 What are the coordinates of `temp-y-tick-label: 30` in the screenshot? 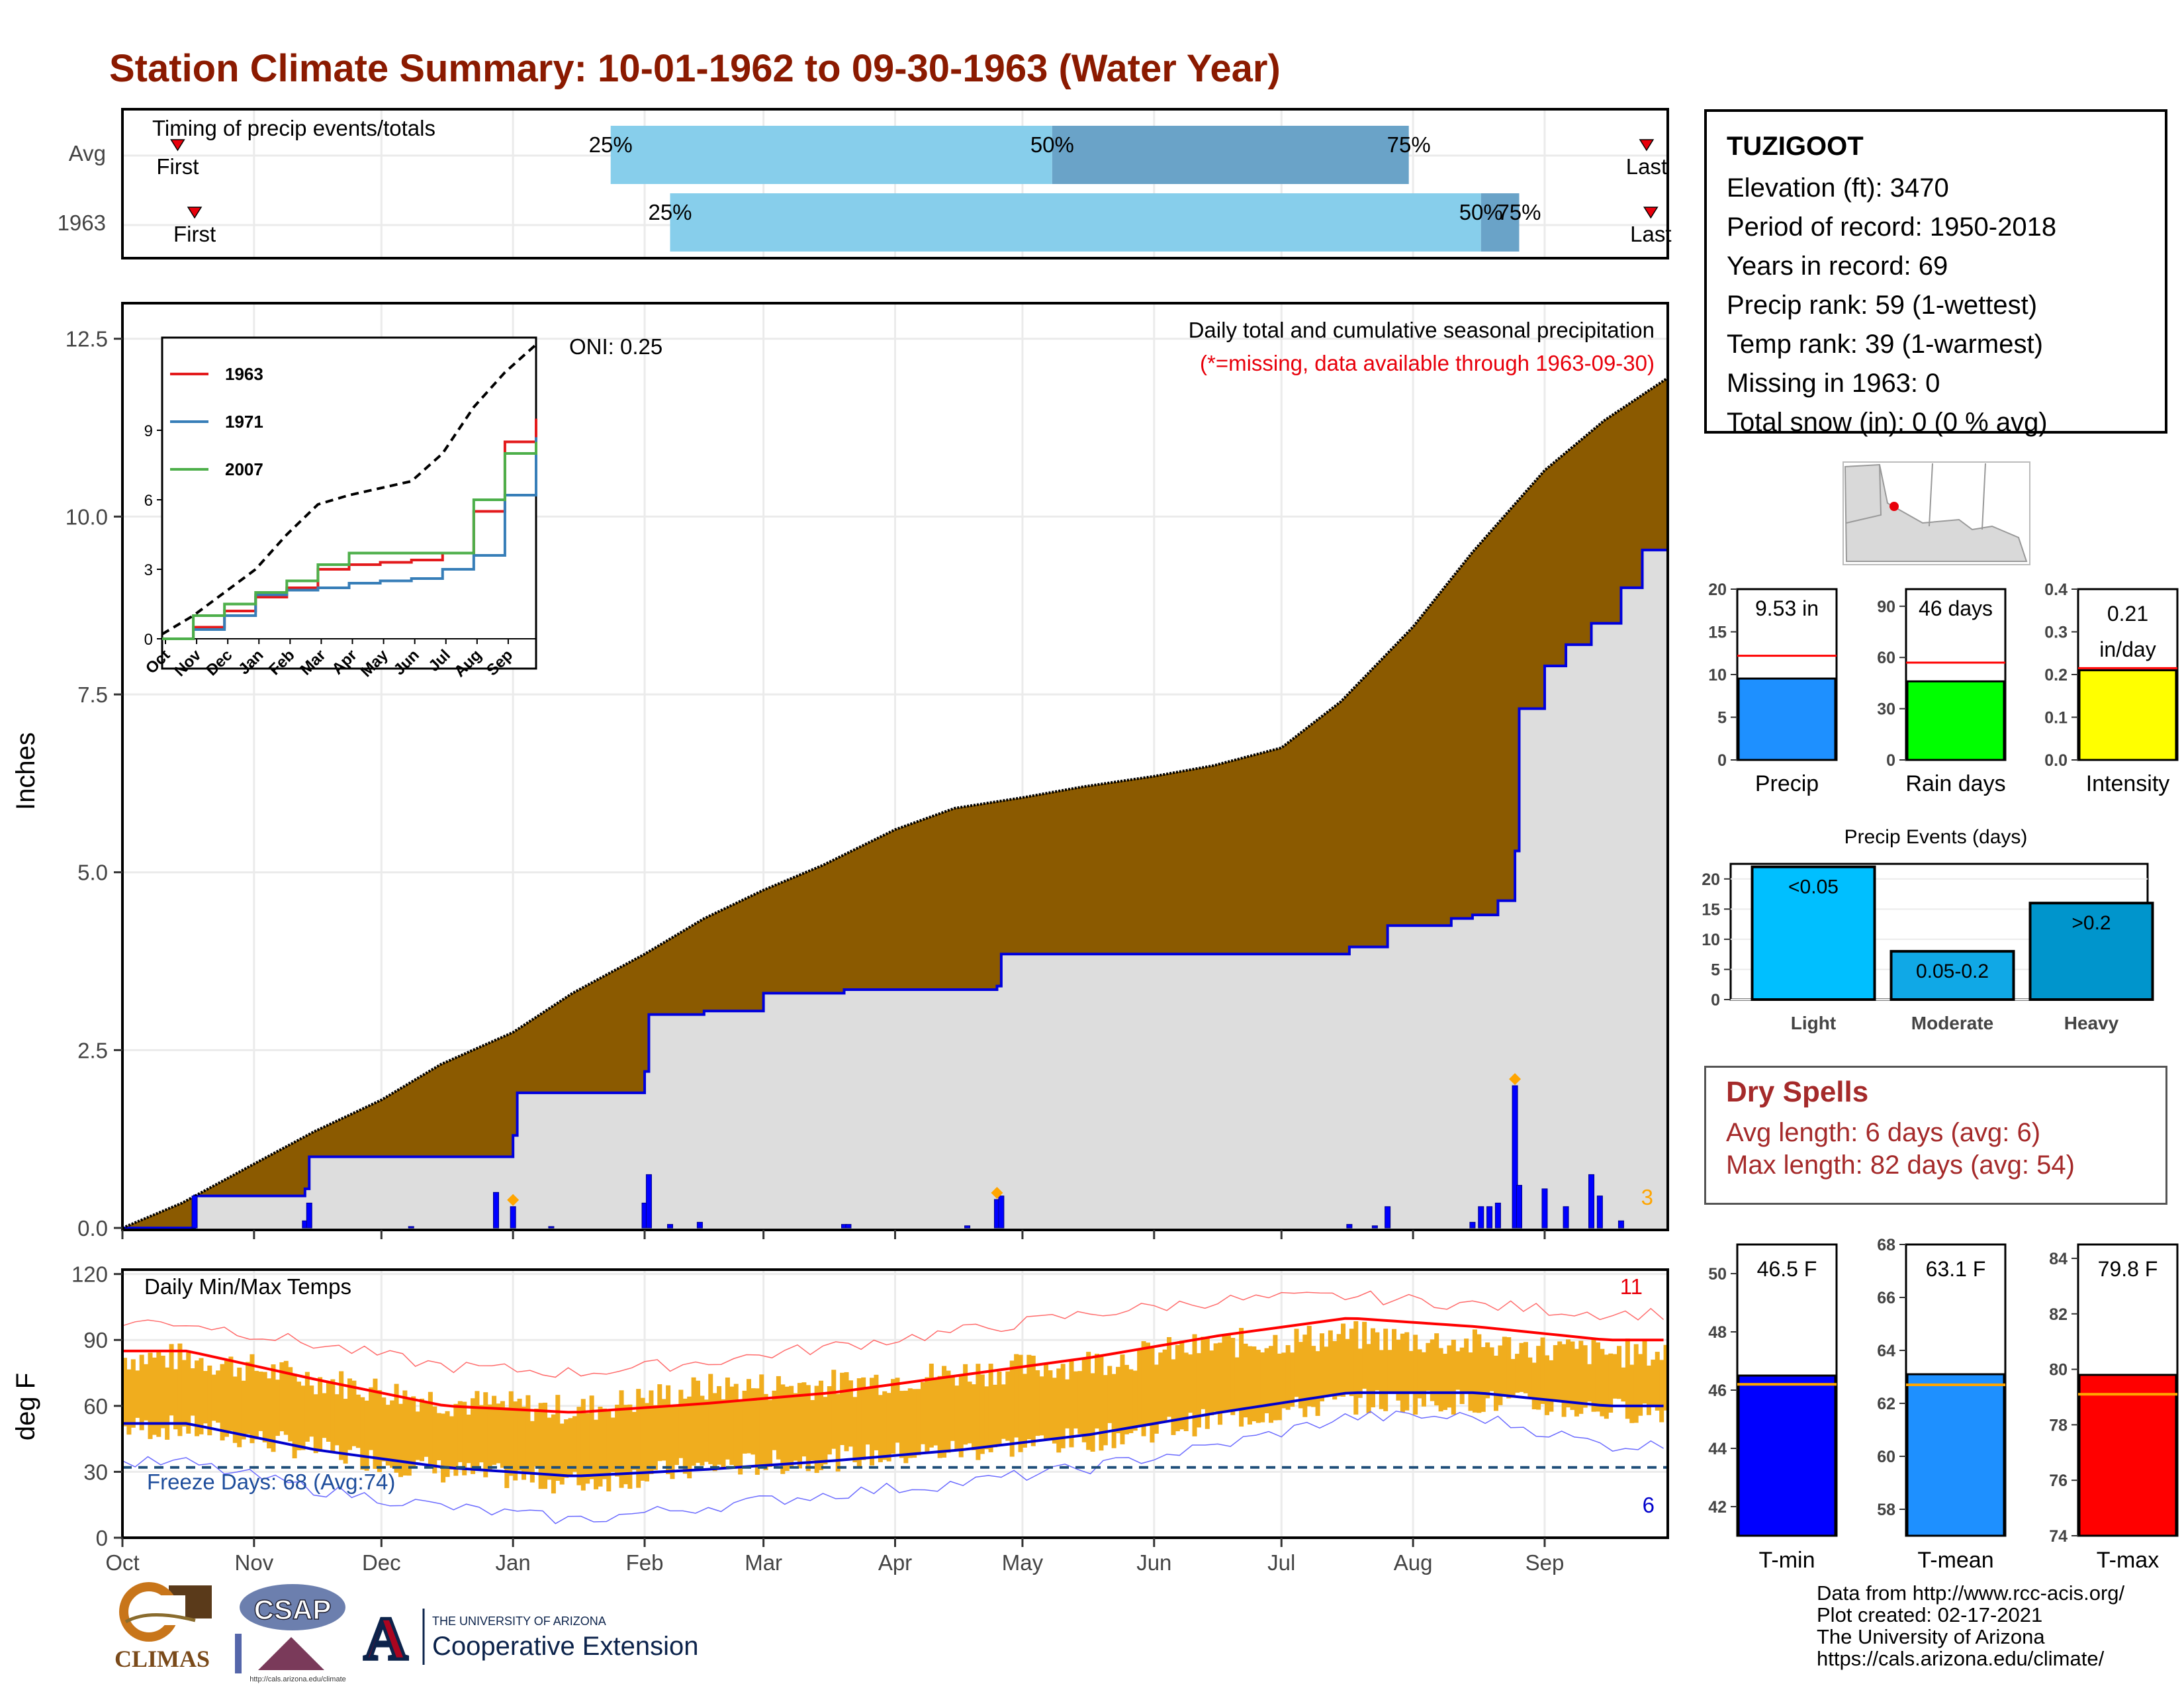 It's located at (95, 1472).